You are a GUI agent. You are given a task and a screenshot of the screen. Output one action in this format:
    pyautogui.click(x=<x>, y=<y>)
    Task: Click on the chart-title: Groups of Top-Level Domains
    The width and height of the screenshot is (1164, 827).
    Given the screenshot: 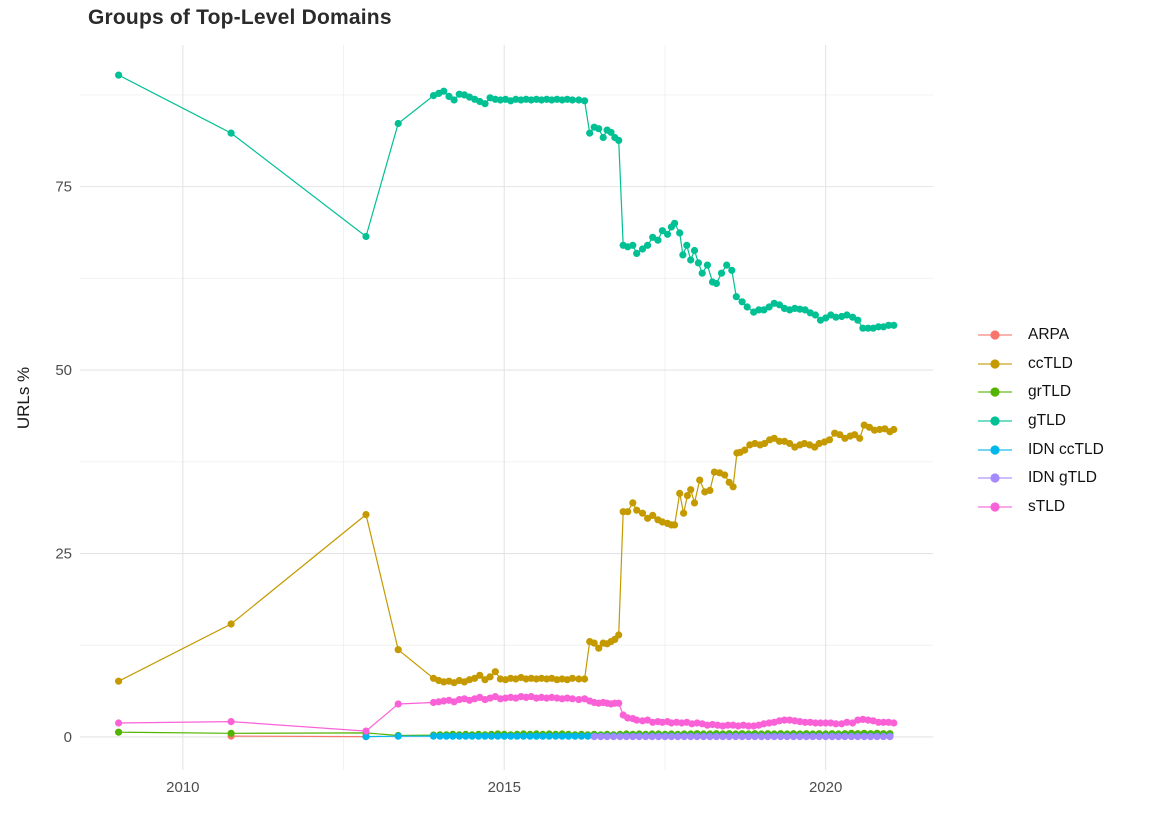 What is the action you would take?
    pyautogui.click(x=240, y=17)
    